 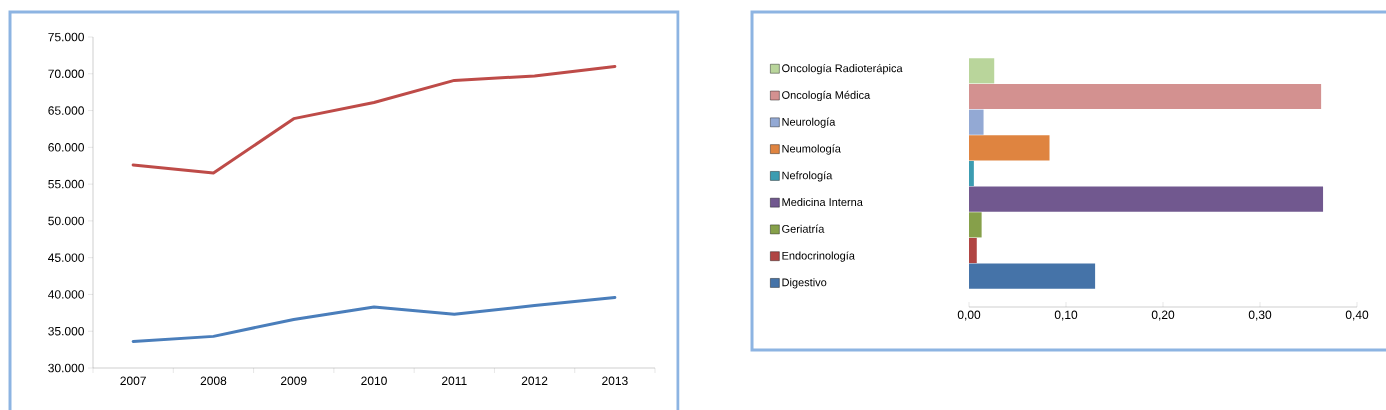 I want to click on legend-label: Medicina Interna, so click(x=822, y=202).